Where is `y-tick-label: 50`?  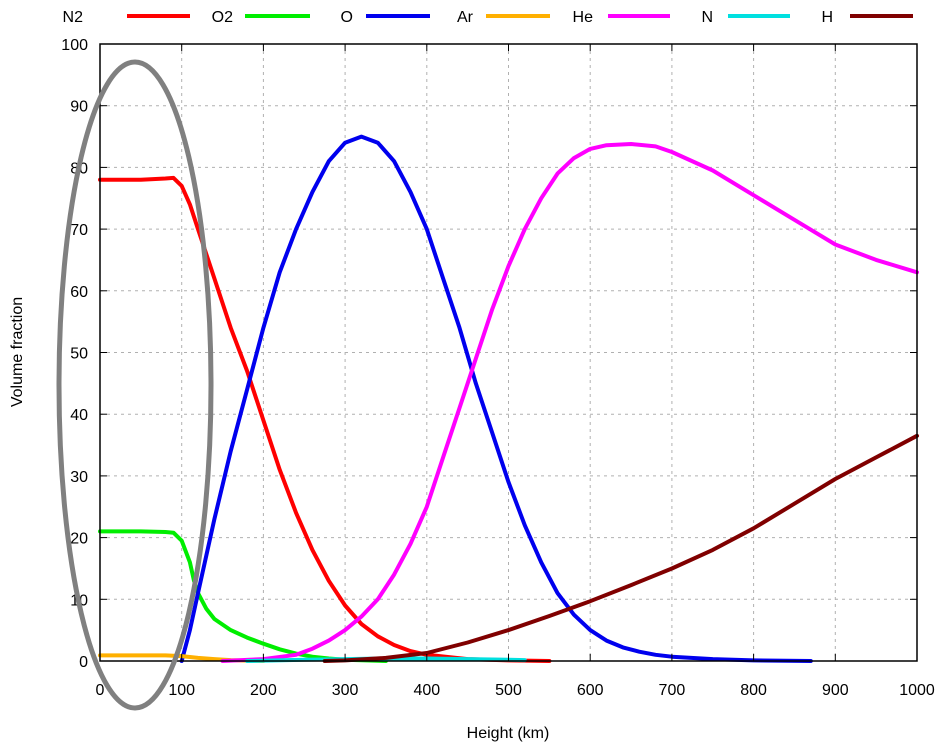 y-tick-label: 50 is located at coordinates (79, 354).